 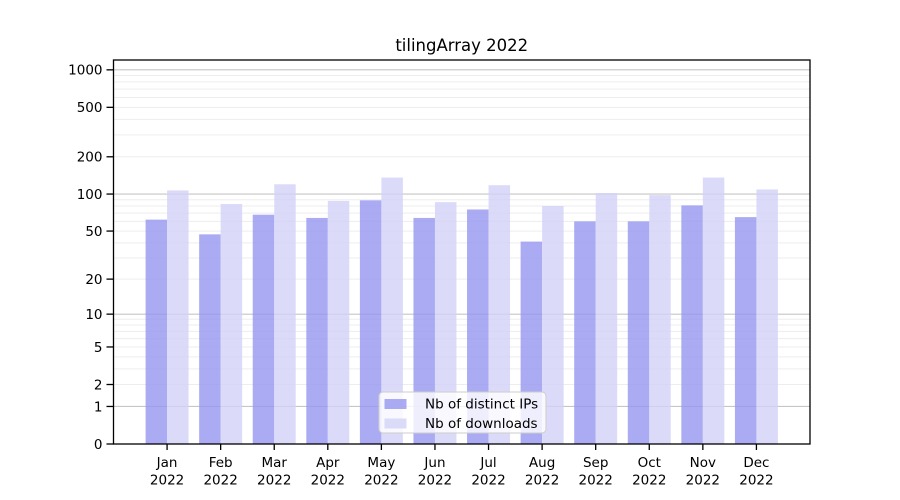 What do you see at coordinates (98, 407) in the screenshot?
I see `y-tick-label: 1` at bounding box center [98, 407].